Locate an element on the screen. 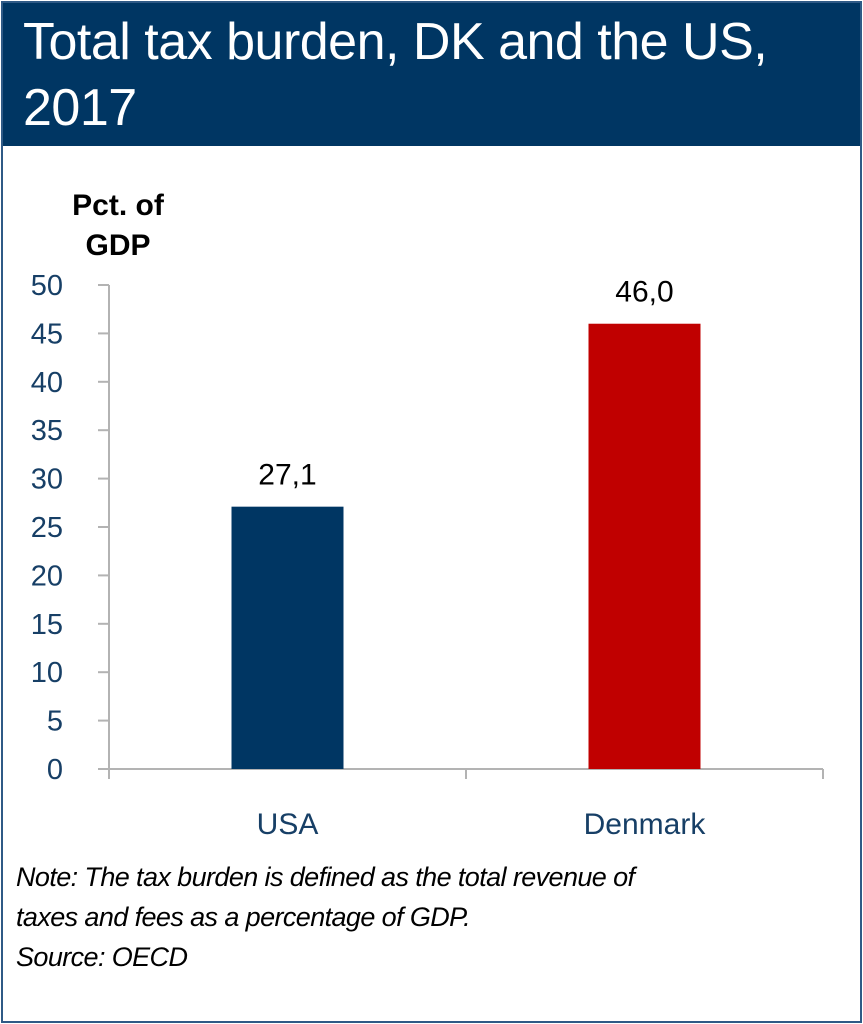  y-axis-label-line-1: Pct. of is located at coordinates (118, 205).